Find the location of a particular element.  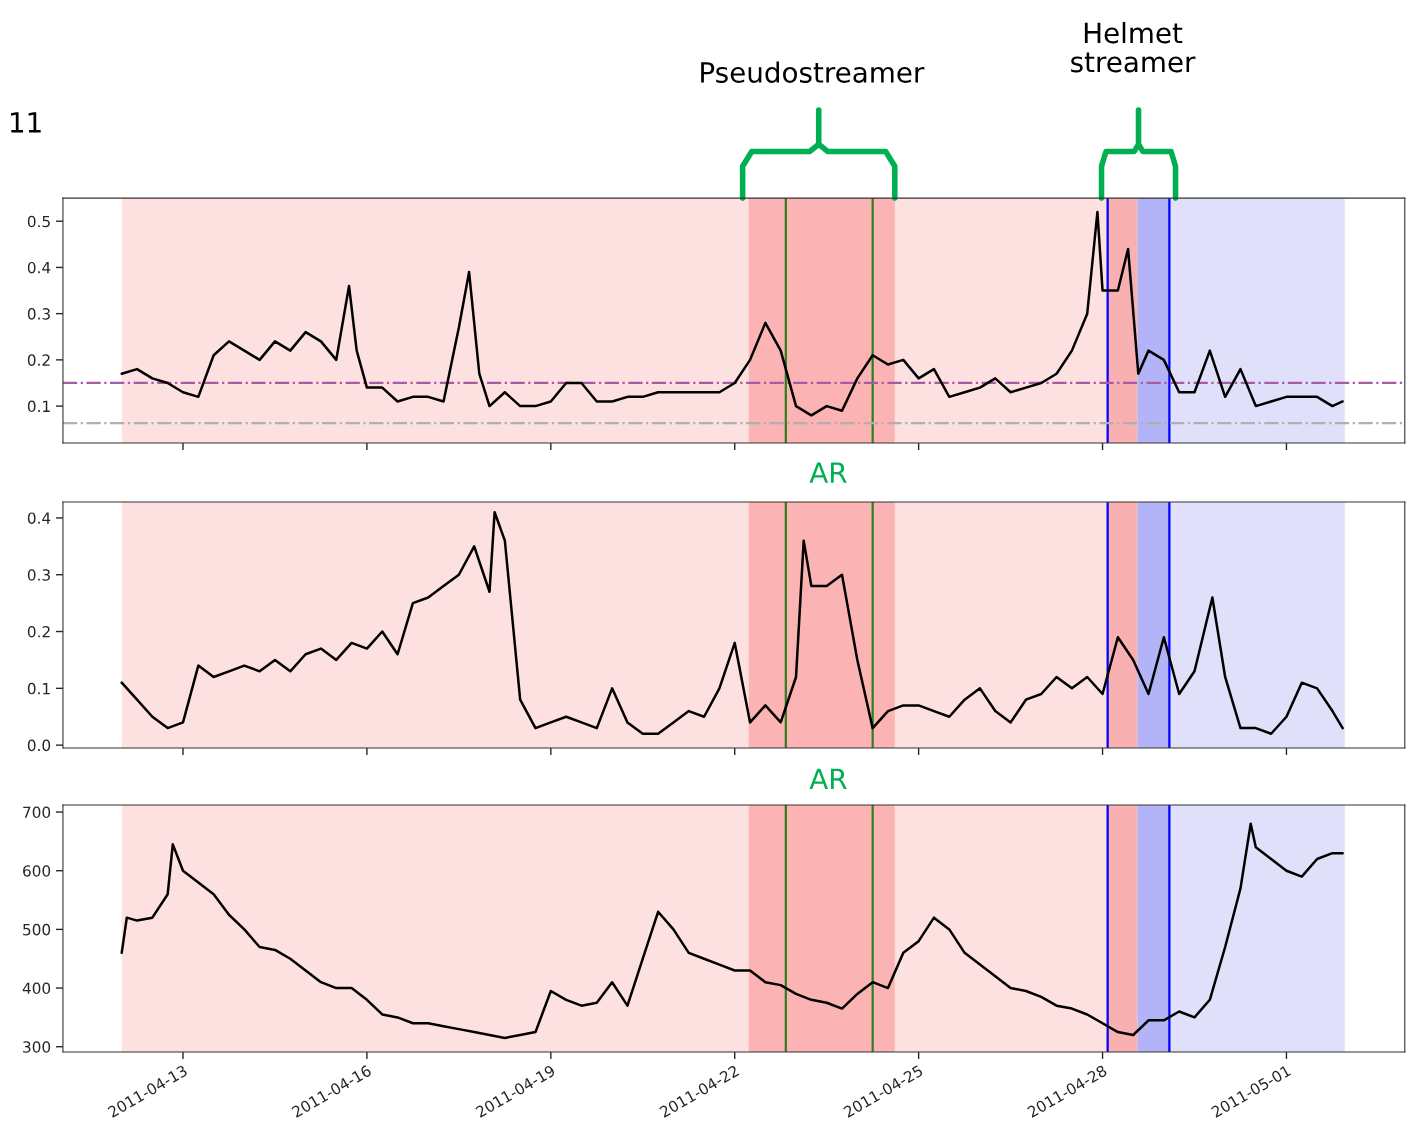

y-tick-label: 300 is located at coordinates (37, 1047).